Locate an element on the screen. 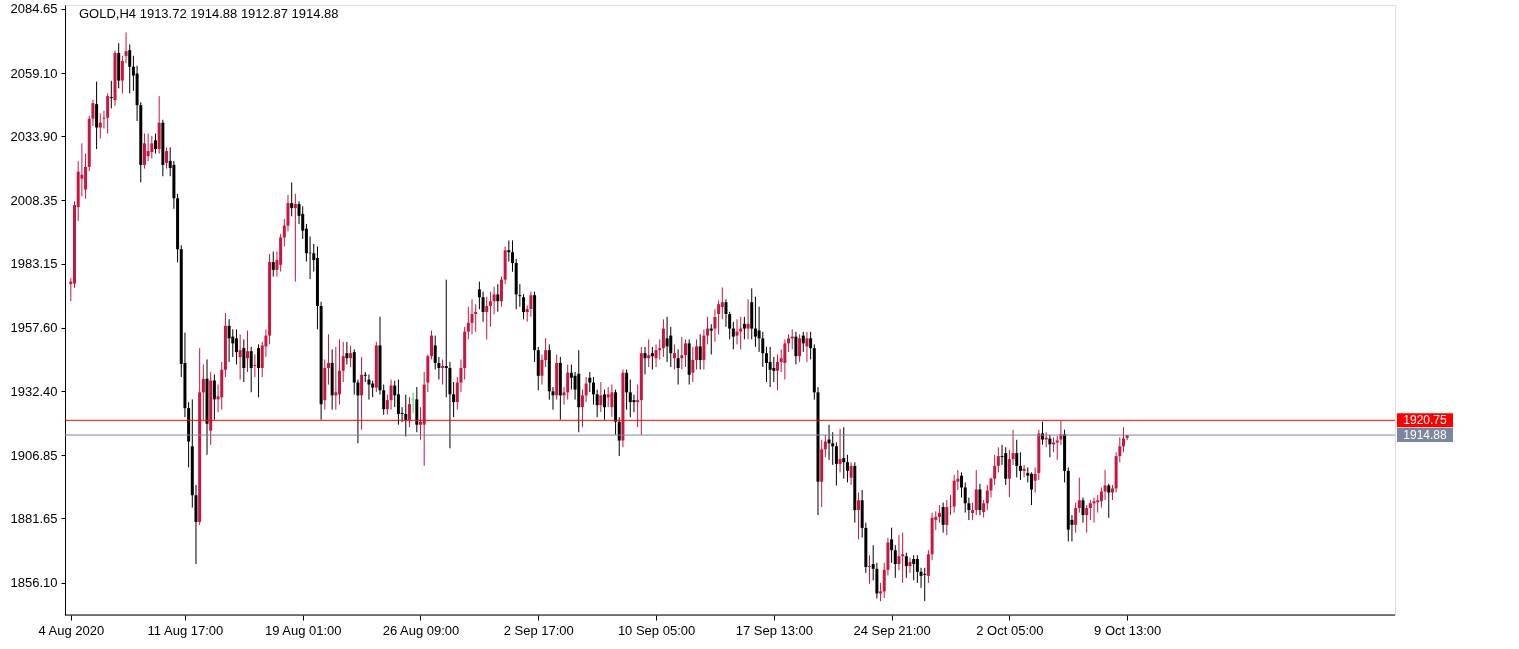  x-tick-label: 24 Sep 21:00 is located at coordinates (892, 630).